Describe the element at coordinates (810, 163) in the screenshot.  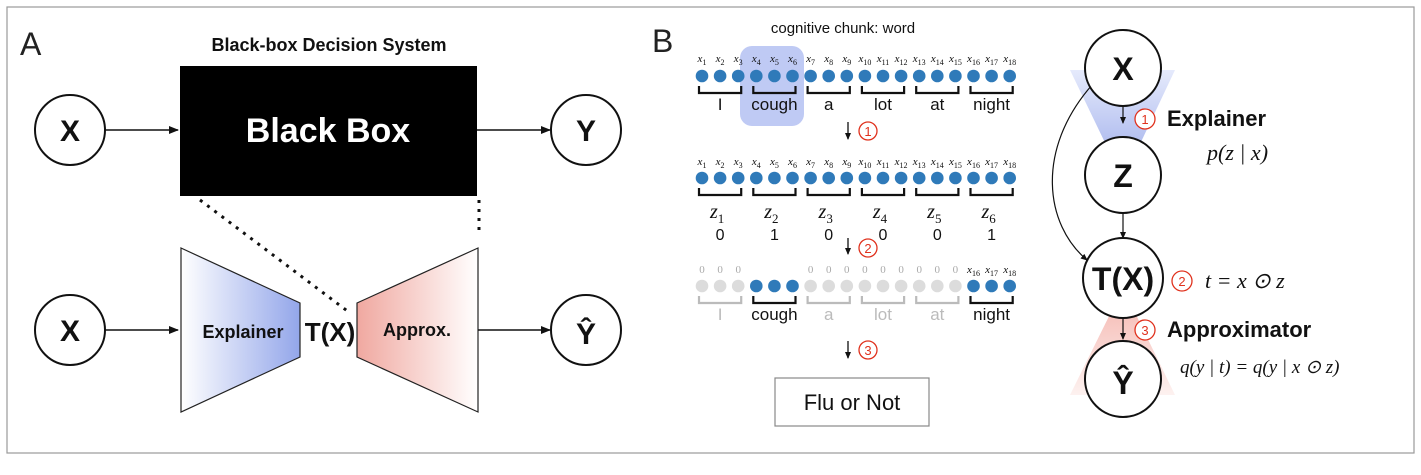
I see `x-token-label: x7` at that location.